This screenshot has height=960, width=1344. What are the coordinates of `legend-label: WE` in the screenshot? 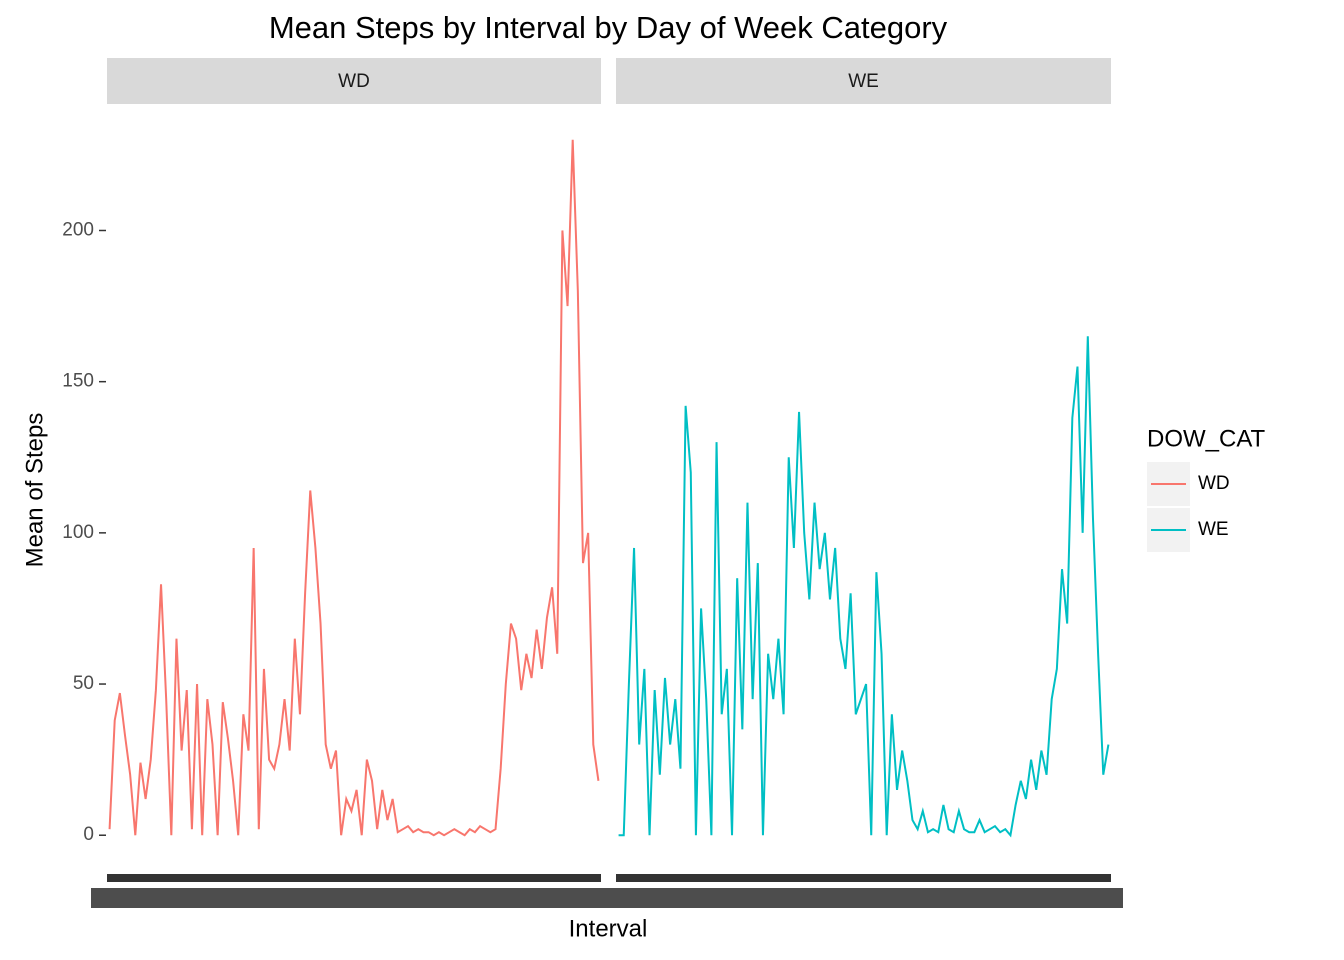 It's located at (1213, 529).